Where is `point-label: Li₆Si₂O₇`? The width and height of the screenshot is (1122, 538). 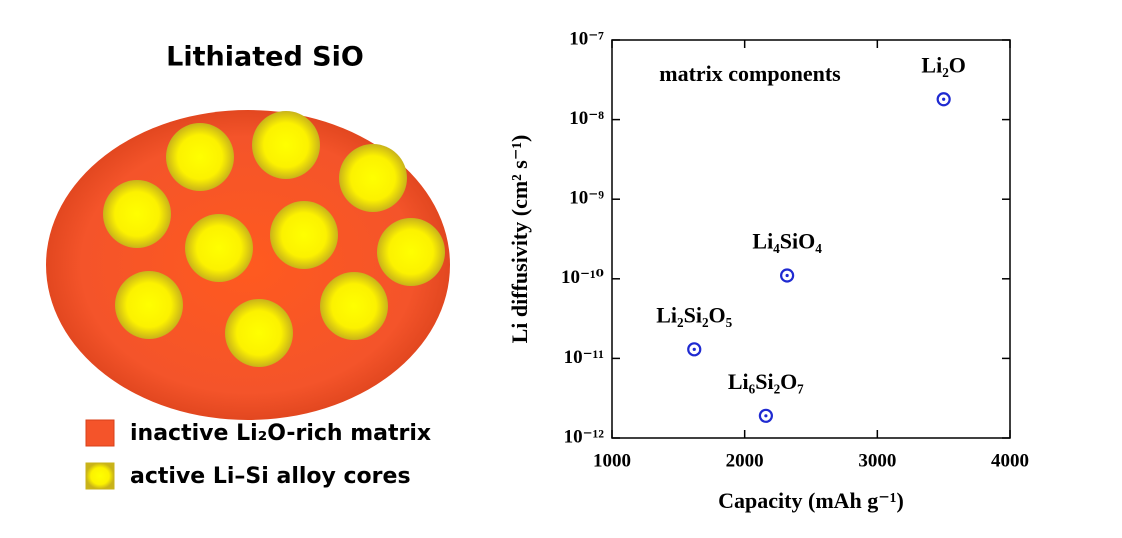 point-label: Li₆Si₂O₇ is located at coordinates (766, 381).